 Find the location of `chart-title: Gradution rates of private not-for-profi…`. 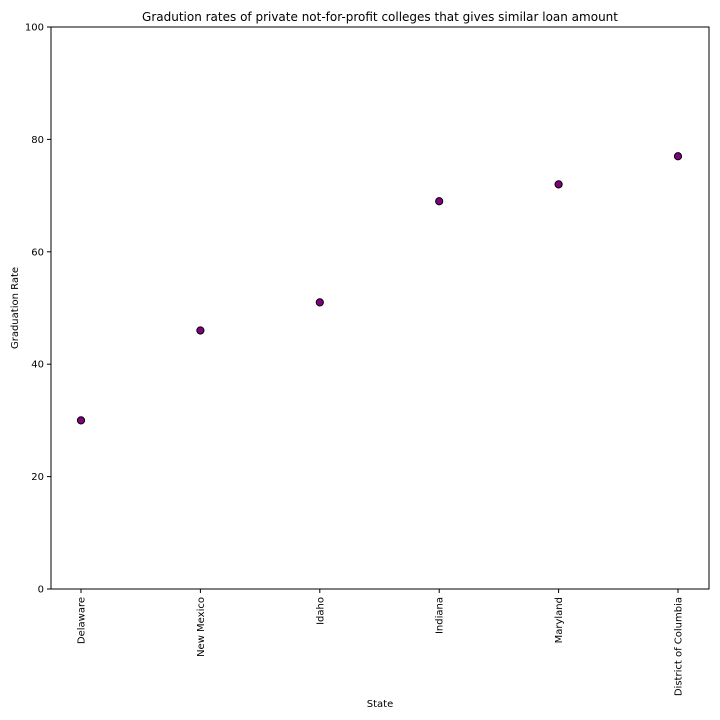

chart-title: Gradution rates of private not-for-profi… is located at coordinates (380, 17).